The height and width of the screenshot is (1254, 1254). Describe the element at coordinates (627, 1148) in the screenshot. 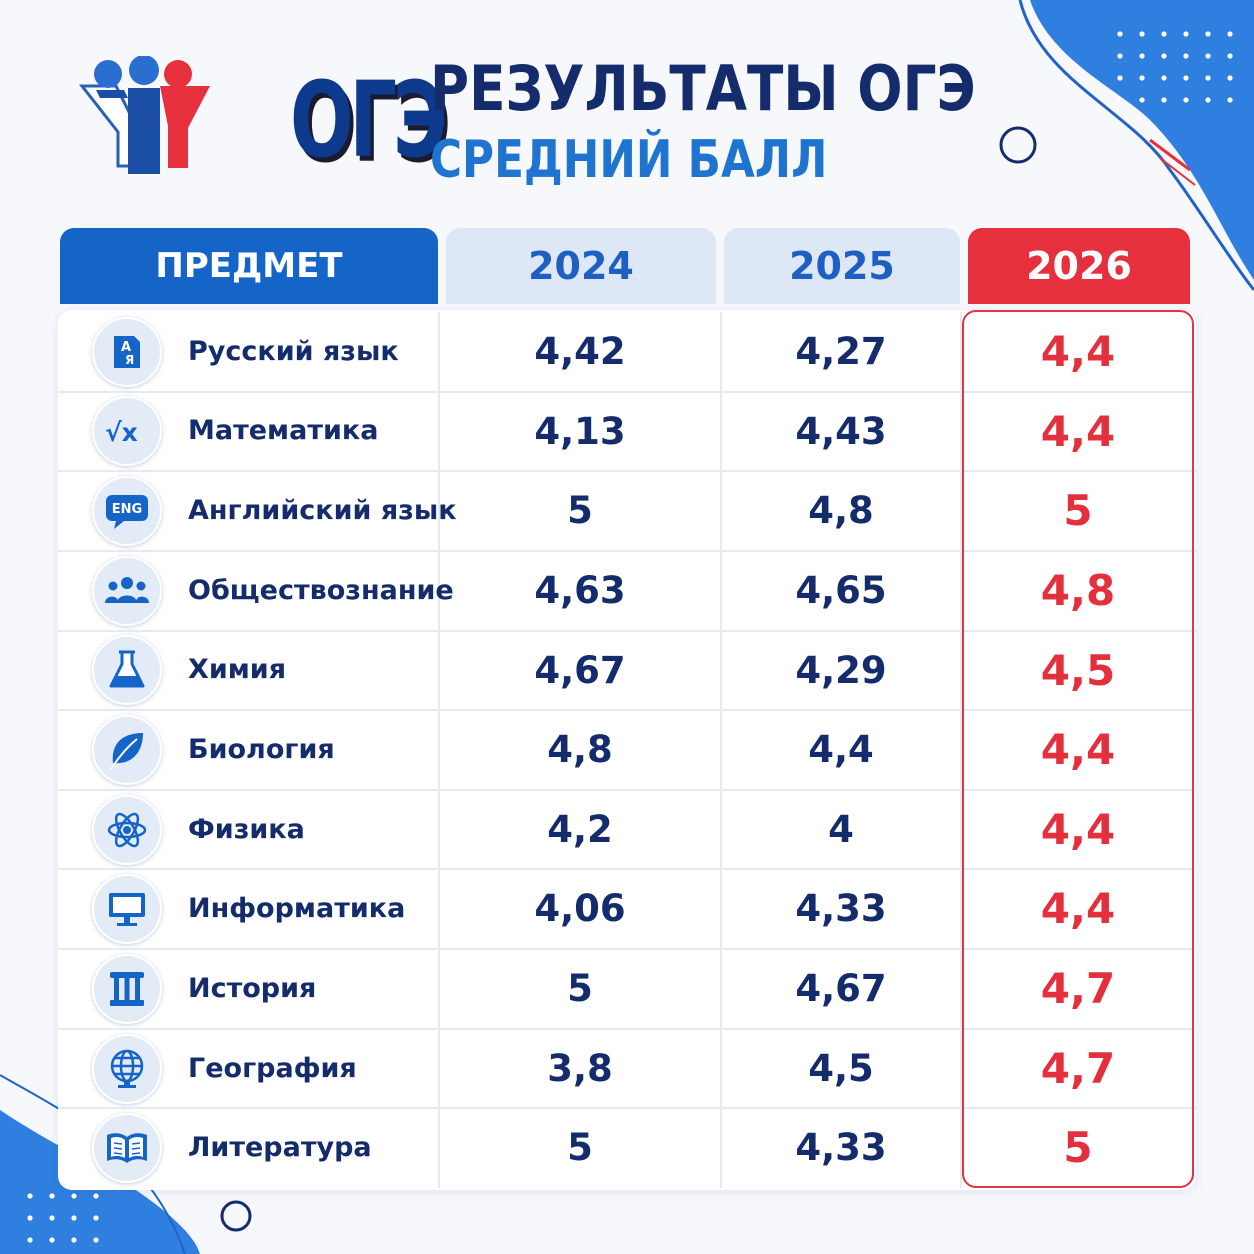

I see `table-row: Литература 5 4,33 5` at that location.